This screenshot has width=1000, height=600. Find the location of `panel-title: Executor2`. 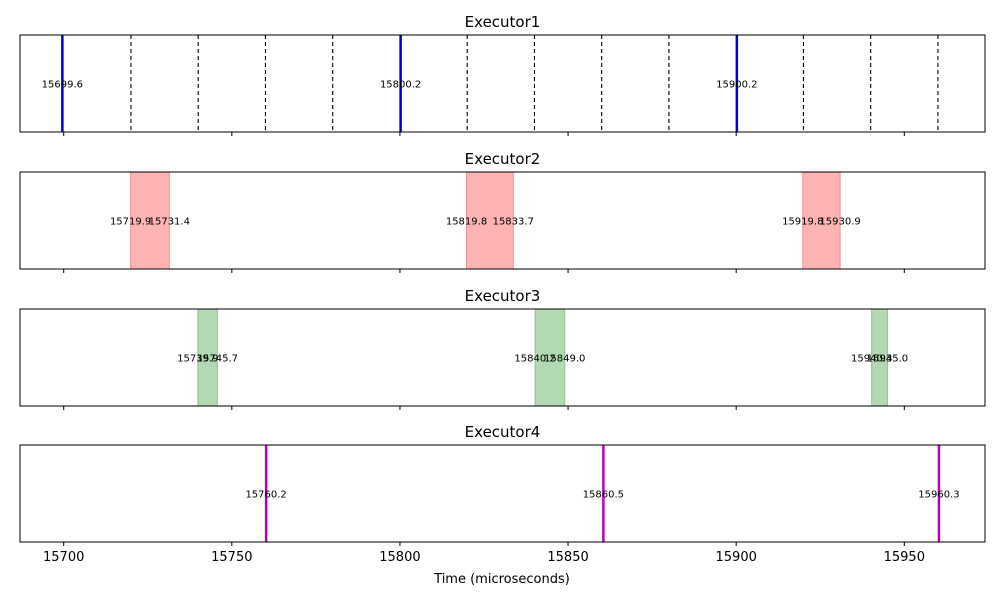

panel-title: Executor2 is located at coordinates (503, 159).